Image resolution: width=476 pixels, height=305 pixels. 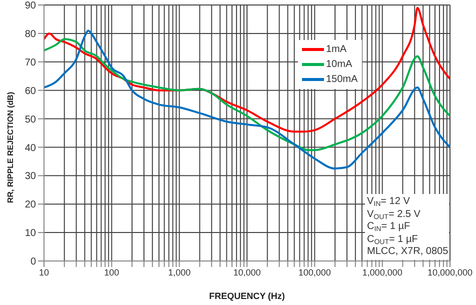 I want to click on legend-label: 150mA, so click(x=342, y=80).